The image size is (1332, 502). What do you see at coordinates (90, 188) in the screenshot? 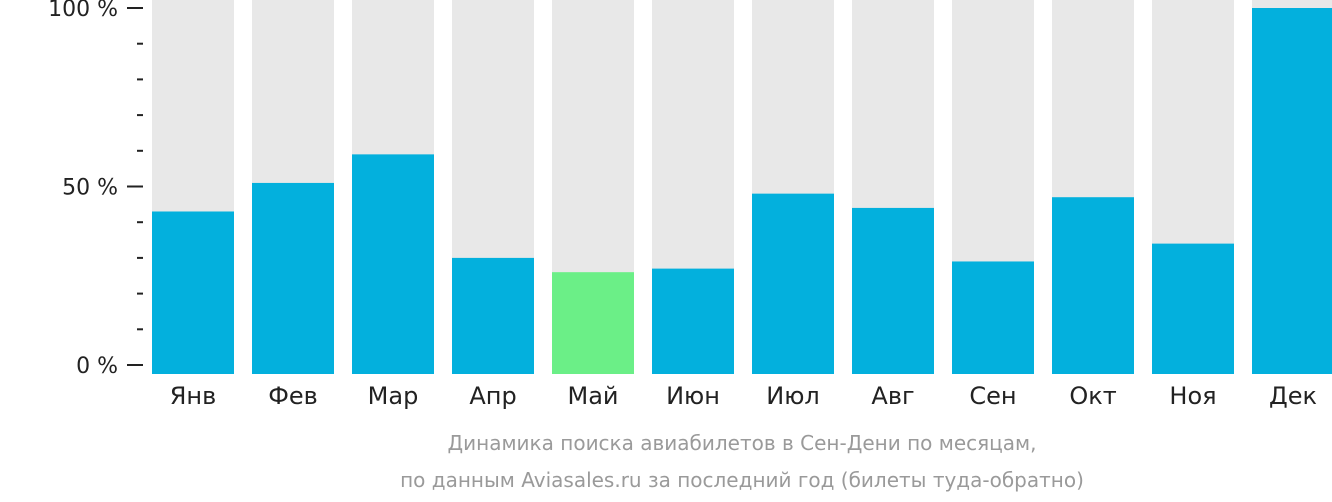
I see `y-tick-label: 50 %` at bounding box center [90, 188].